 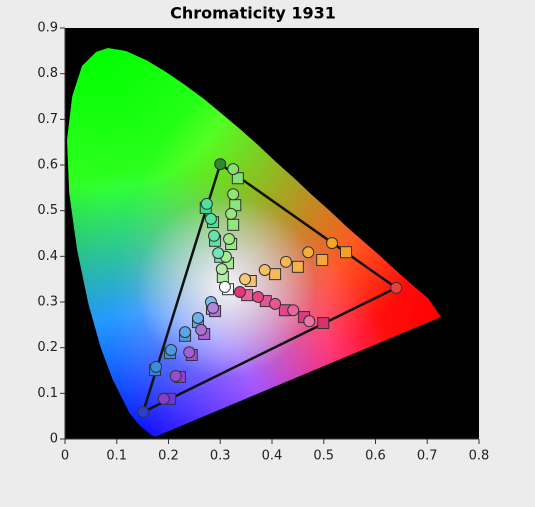 I want to click on y-tick-label: 0.2, so click(x=47, y=347).